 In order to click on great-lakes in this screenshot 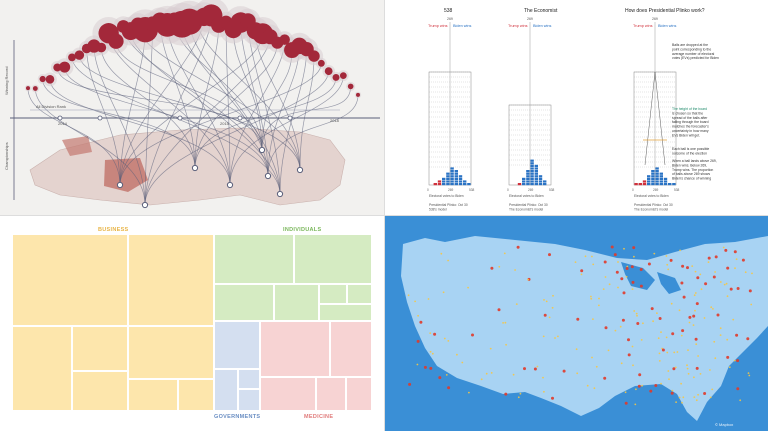, I will do `click(651, 278)`.